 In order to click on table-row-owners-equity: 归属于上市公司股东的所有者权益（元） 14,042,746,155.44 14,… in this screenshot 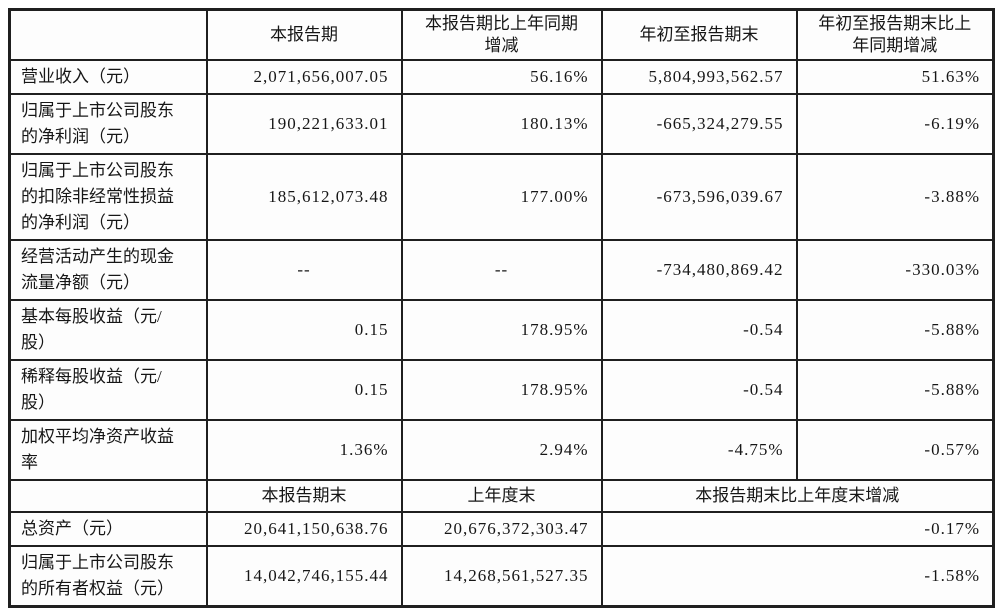, I will do `click(501, 576)`.